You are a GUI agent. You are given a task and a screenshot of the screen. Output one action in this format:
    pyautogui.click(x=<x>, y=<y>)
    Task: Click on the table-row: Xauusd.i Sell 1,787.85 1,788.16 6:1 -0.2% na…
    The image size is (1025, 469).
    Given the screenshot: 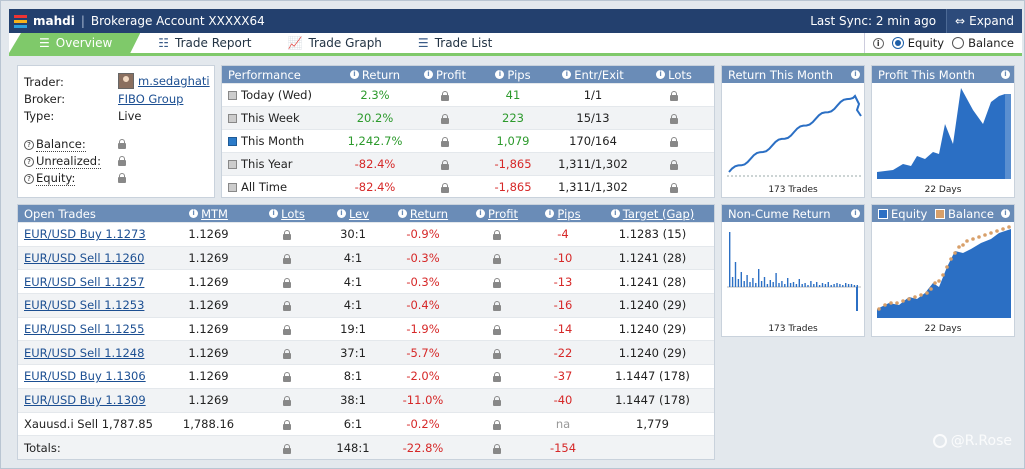 What is the action you would take?
    pyautogui.click(x=366, y=423)
    